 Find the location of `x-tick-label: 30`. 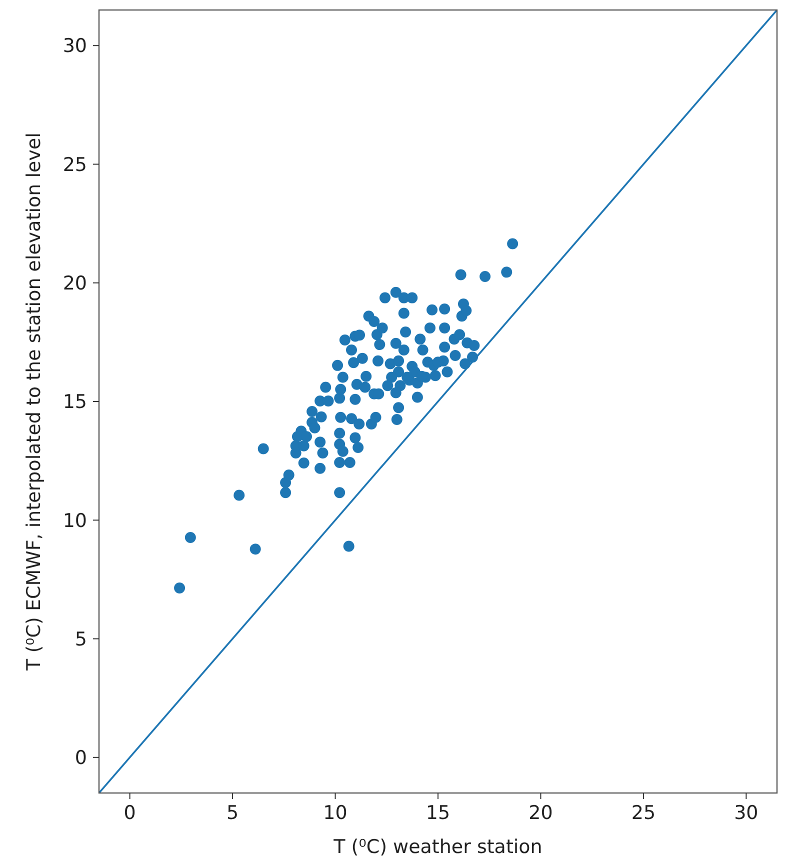

x-tick-label: 30 is located at coordinates (746, 813).